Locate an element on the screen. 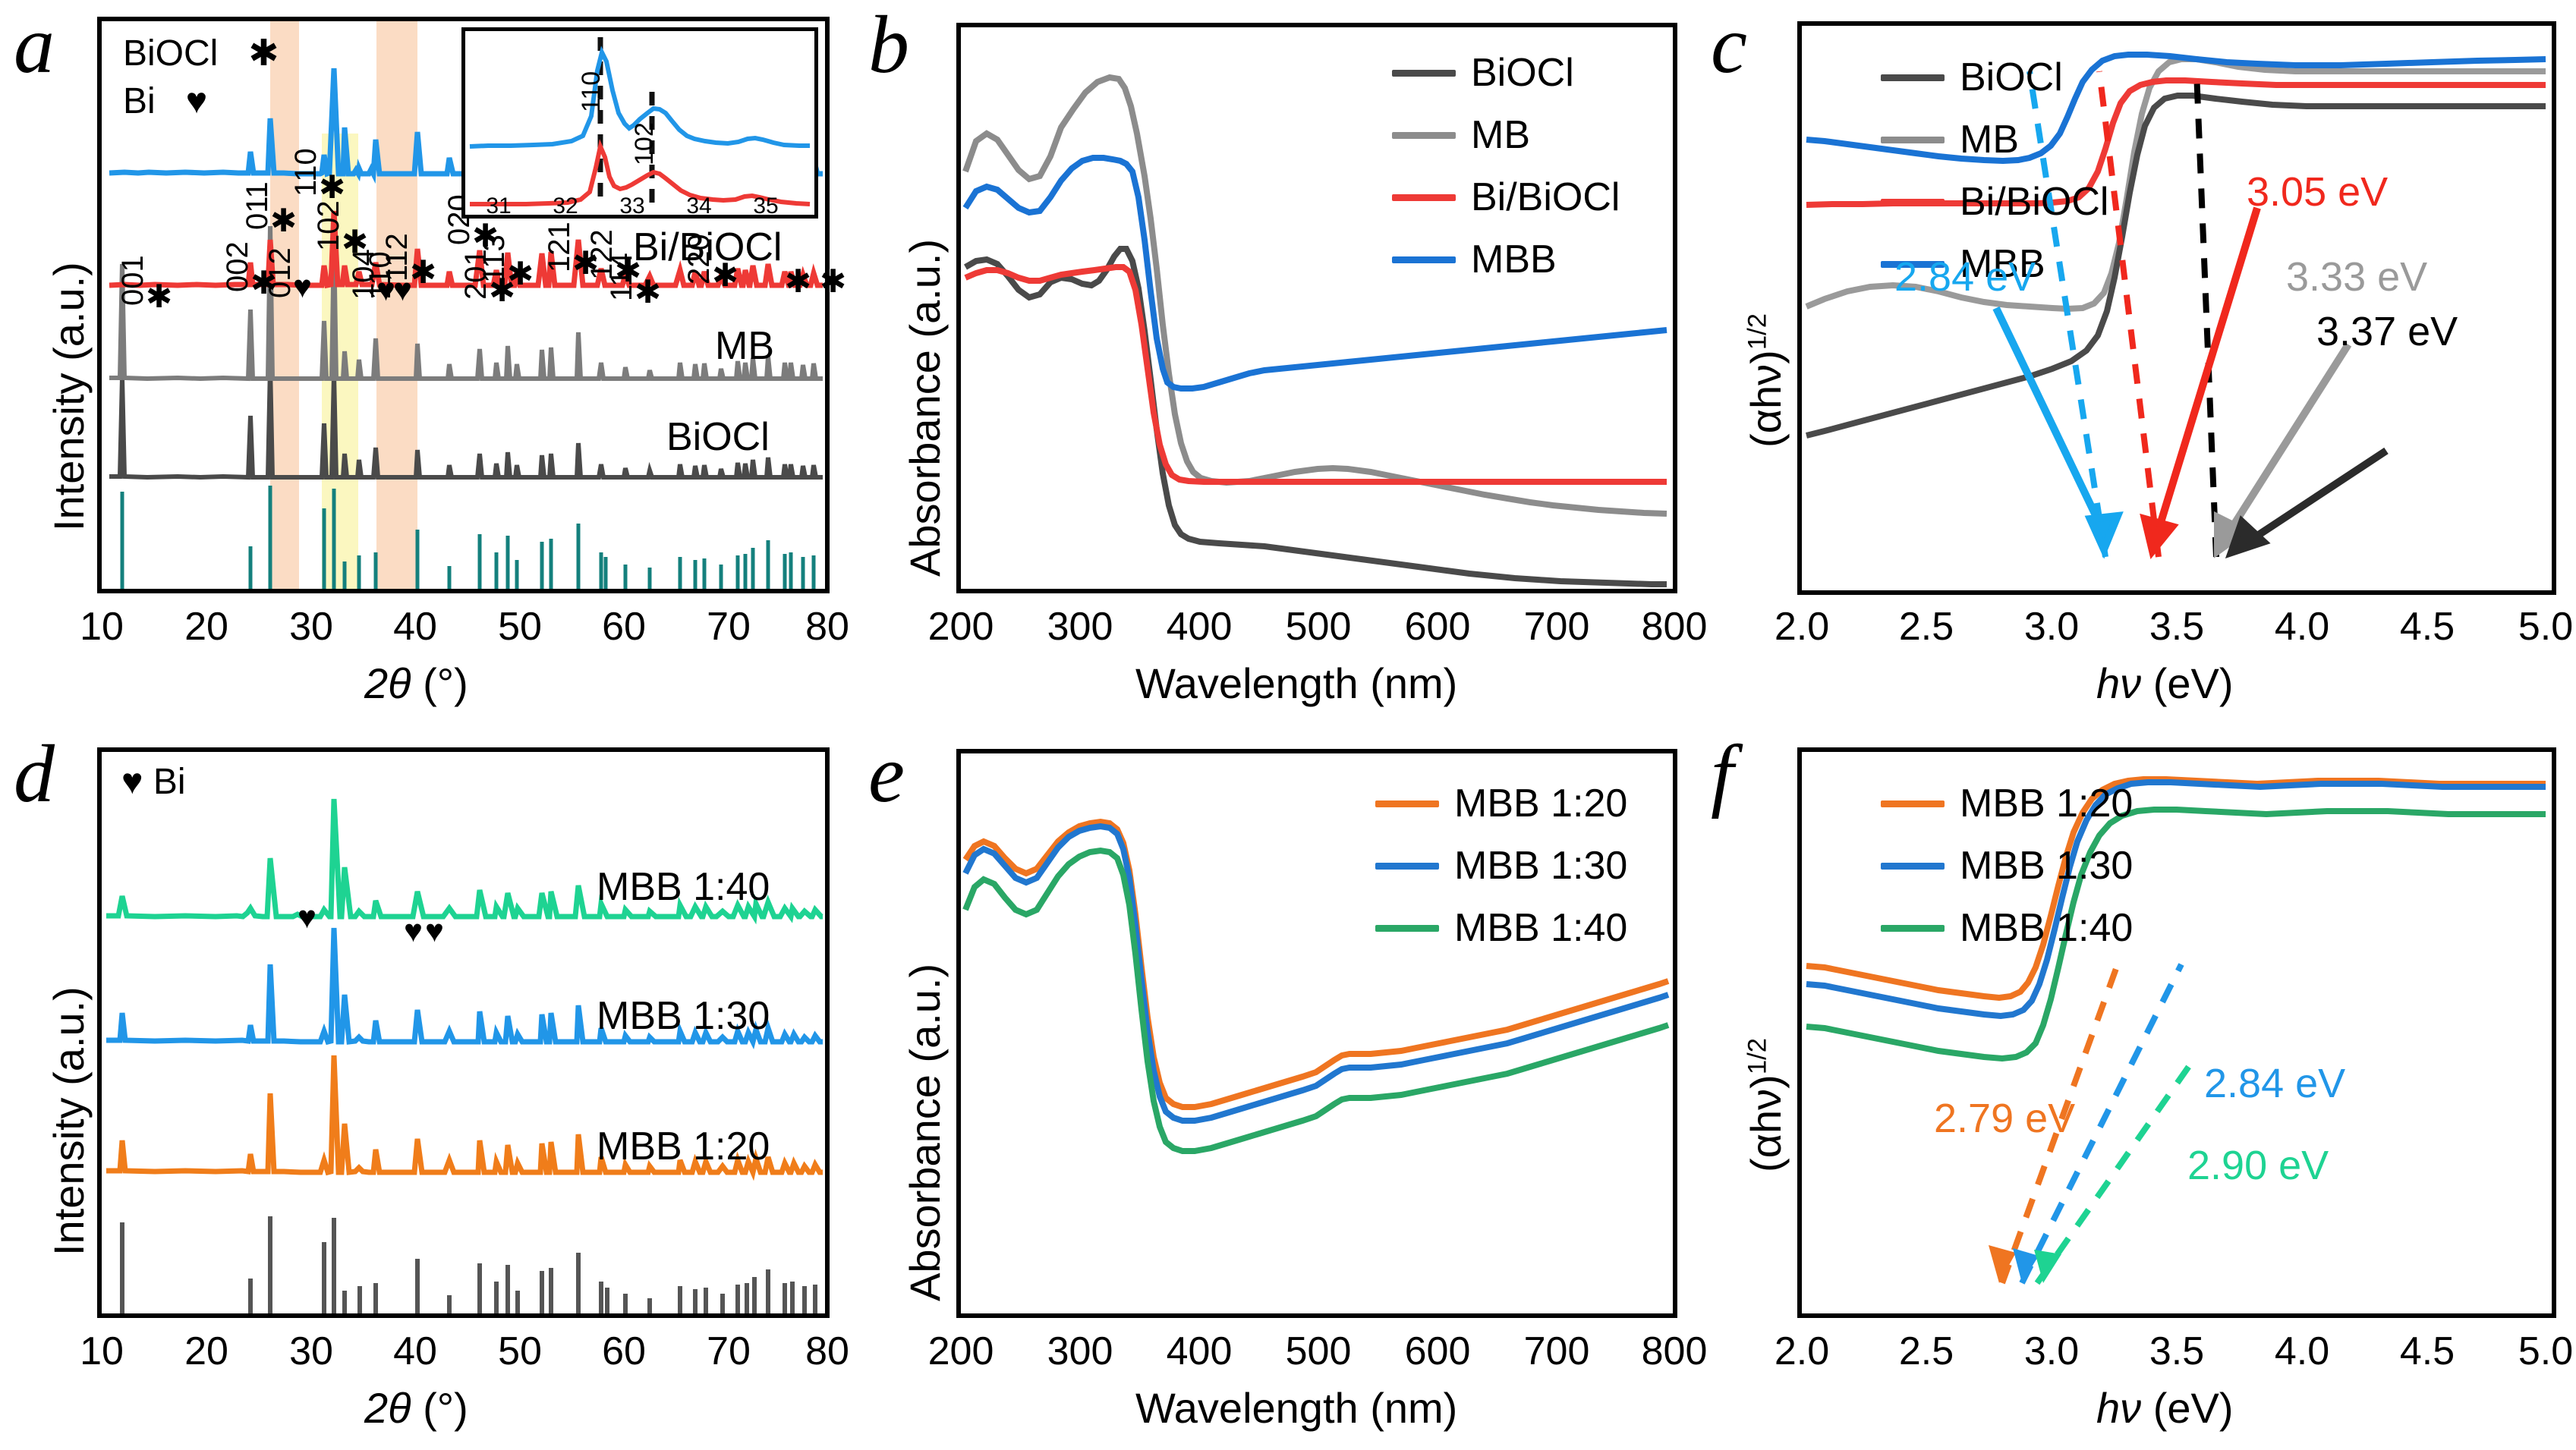 The width and height of the screenshot is (2576, 1450). curve-label-d-1-40: MBB 1:40 is located at coordinates (683, 887).